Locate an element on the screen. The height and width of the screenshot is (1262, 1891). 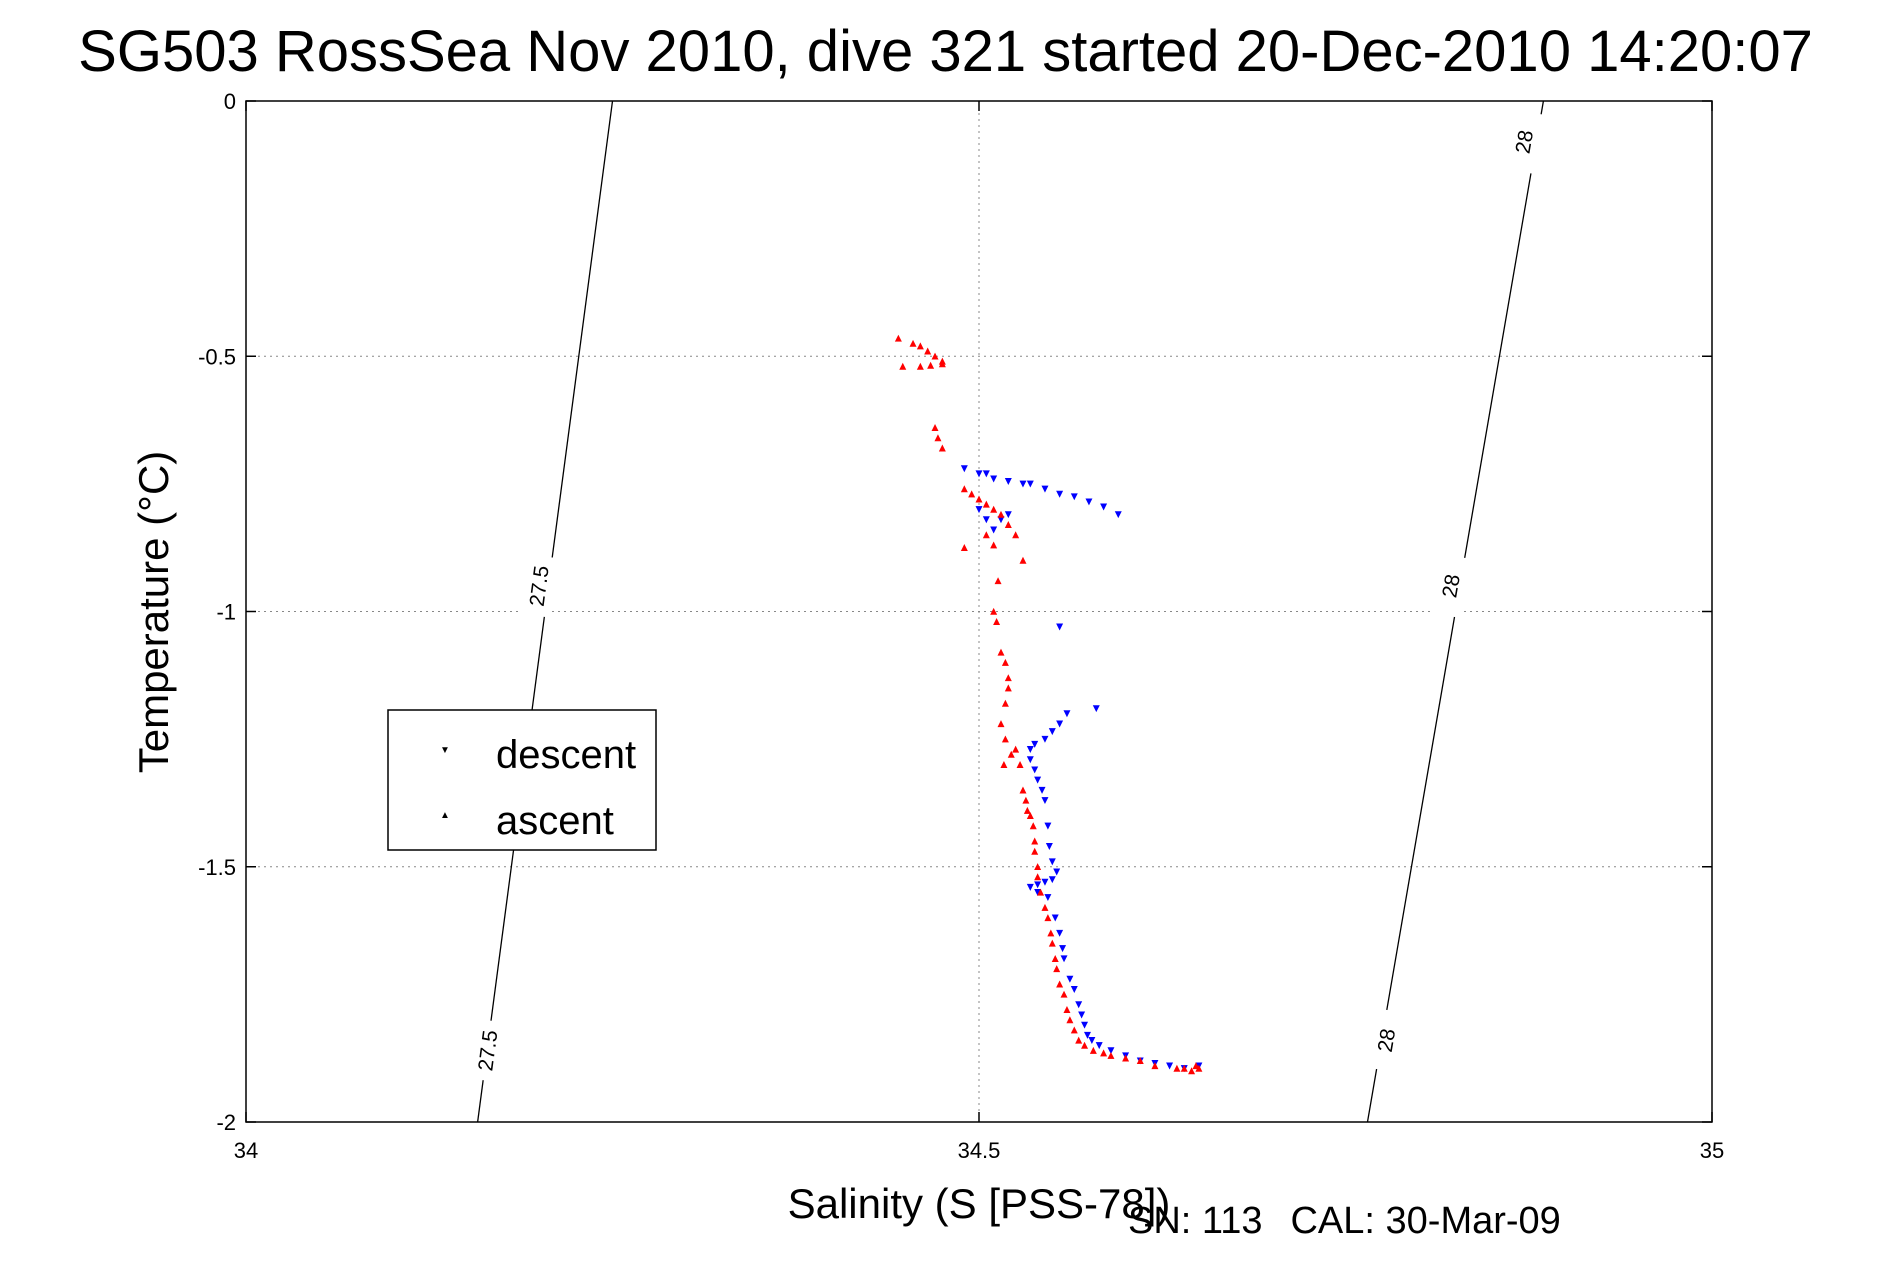
y-axis-label: Temperature (°C) is located at coordinates (153, 612).